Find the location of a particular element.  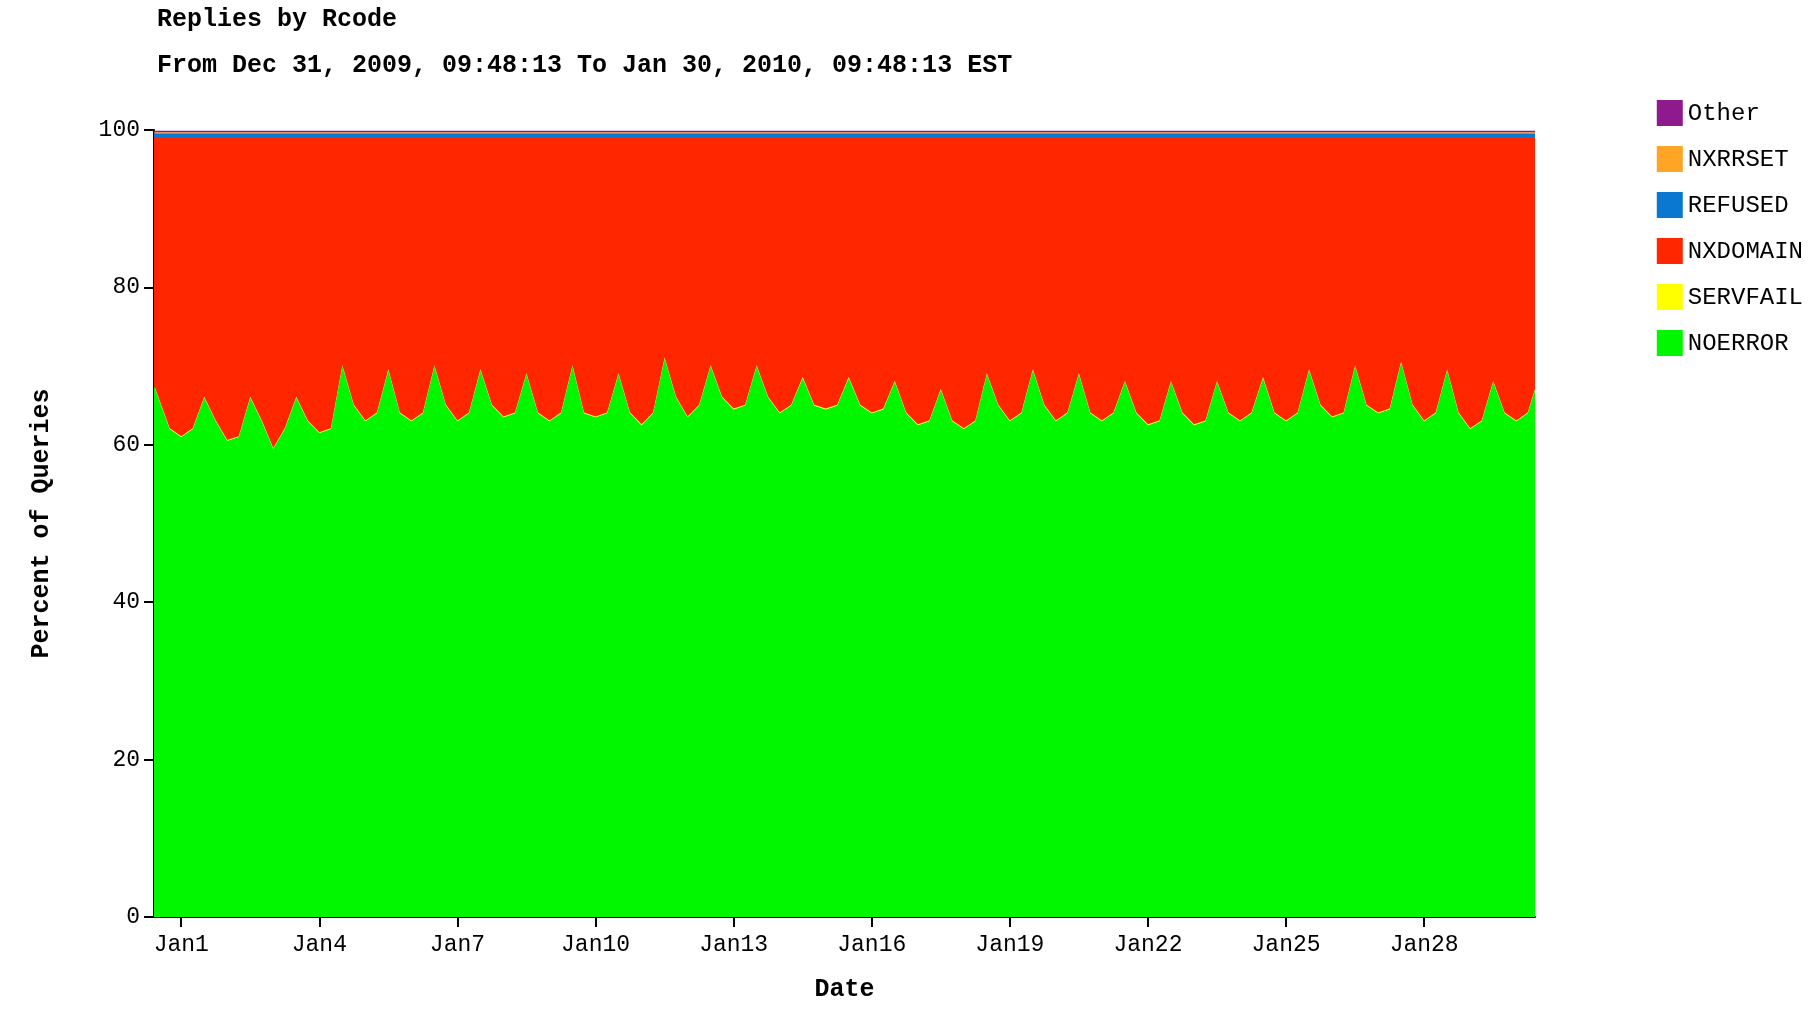

x-tick-label: Jan19 is located at coordinates (1010, 944).